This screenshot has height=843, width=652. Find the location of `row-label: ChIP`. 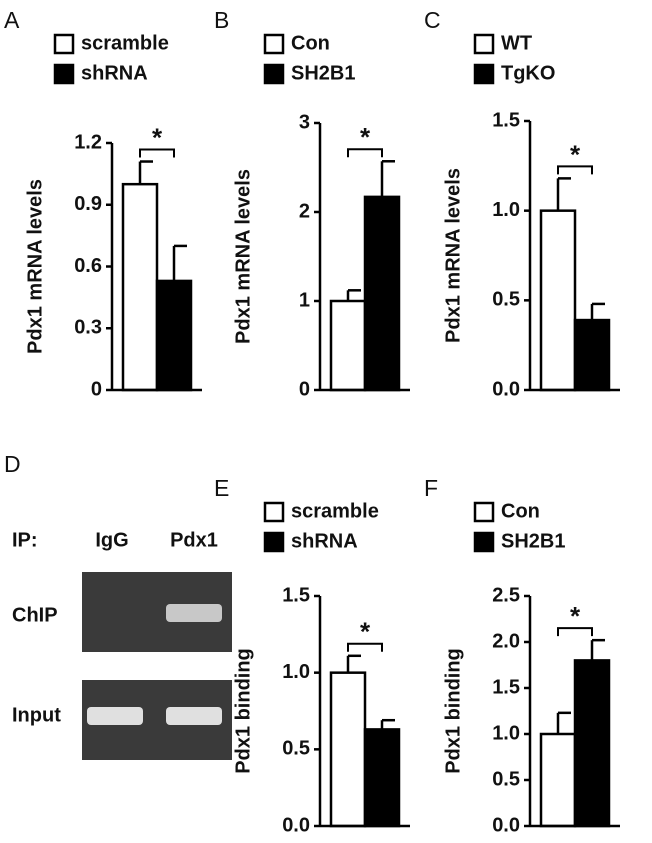

row-label: ChIP is located at coordinates (35, 615).